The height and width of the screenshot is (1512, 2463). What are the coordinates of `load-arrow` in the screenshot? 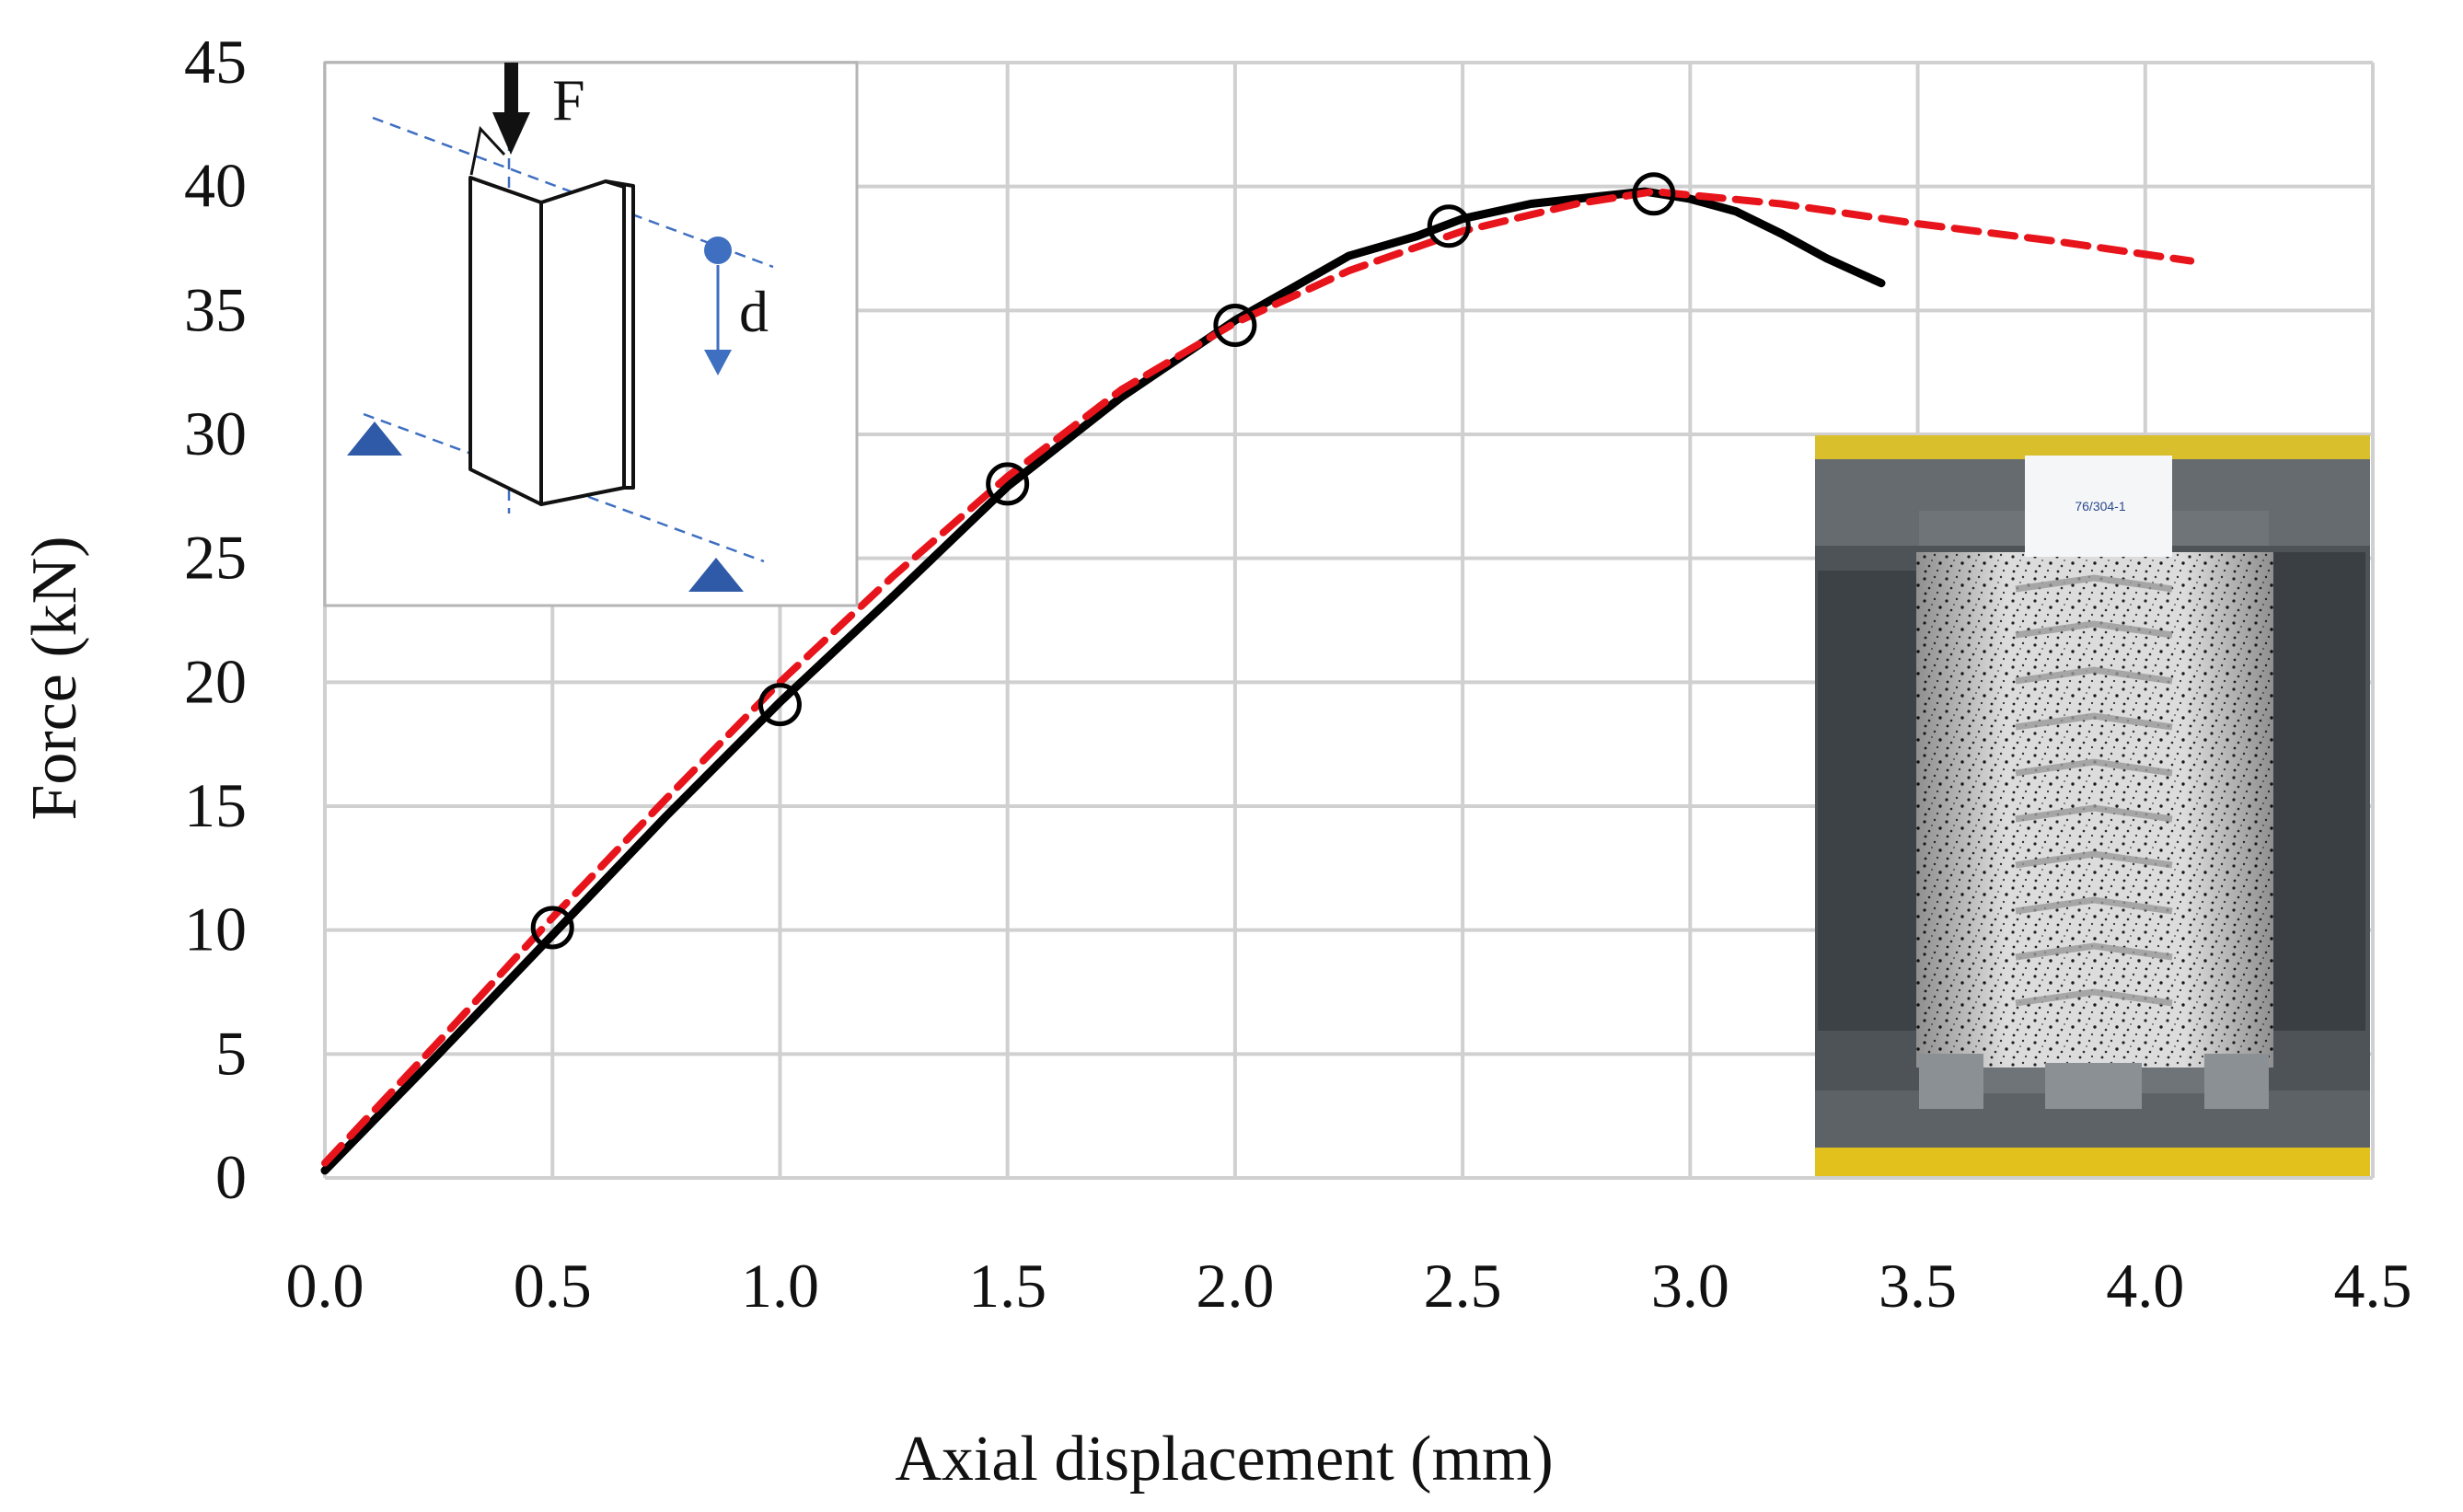 It's located at (499, 119).